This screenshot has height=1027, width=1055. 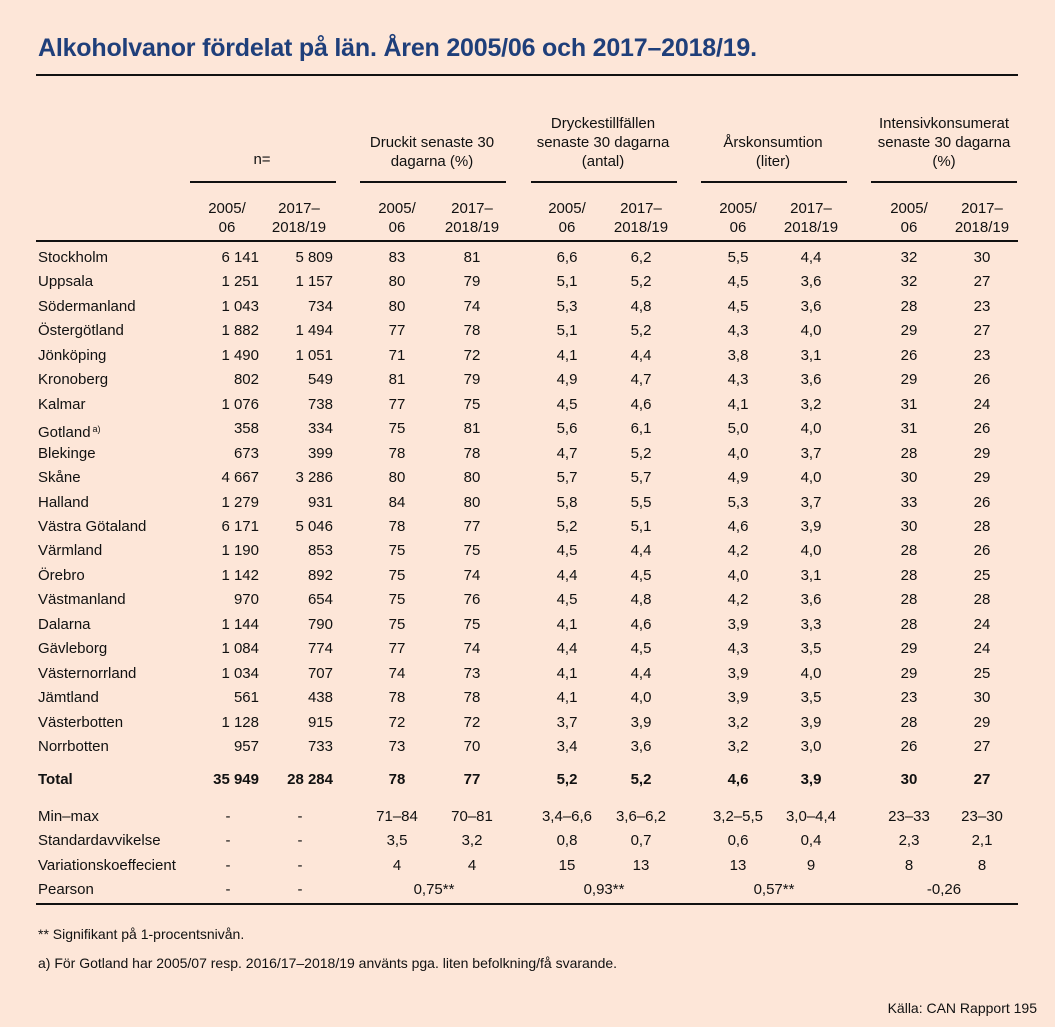 What do you see at coordinates (738, 355) in the screenshot?
I see `table-cell: 3,8` at bounding box center [738, 355].